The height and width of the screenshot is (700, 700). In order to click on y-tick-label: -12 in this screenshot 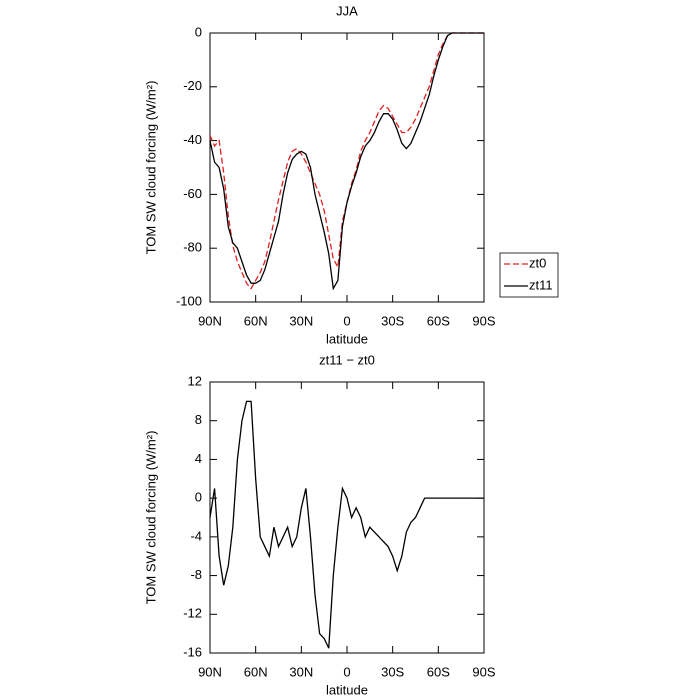, I will do `click(192, 613)`.